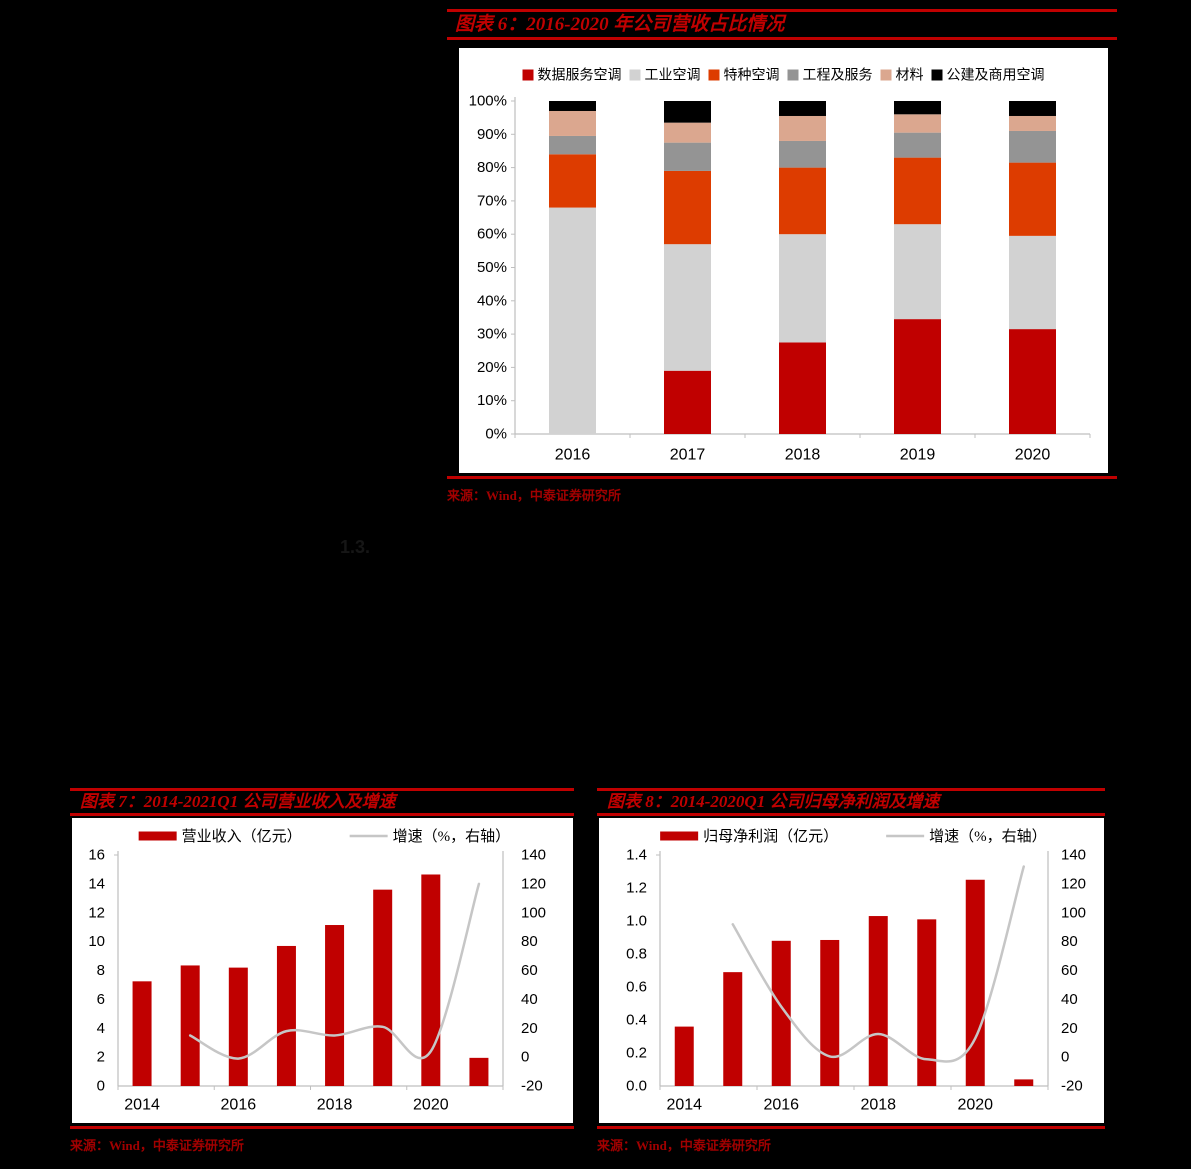 The width and height of the screenshot is (1191, 1169). What do you see at coordinates (492, 267) in the screenshot?
I see `y-tick-label: 50%` at bounding box center [492, 267].